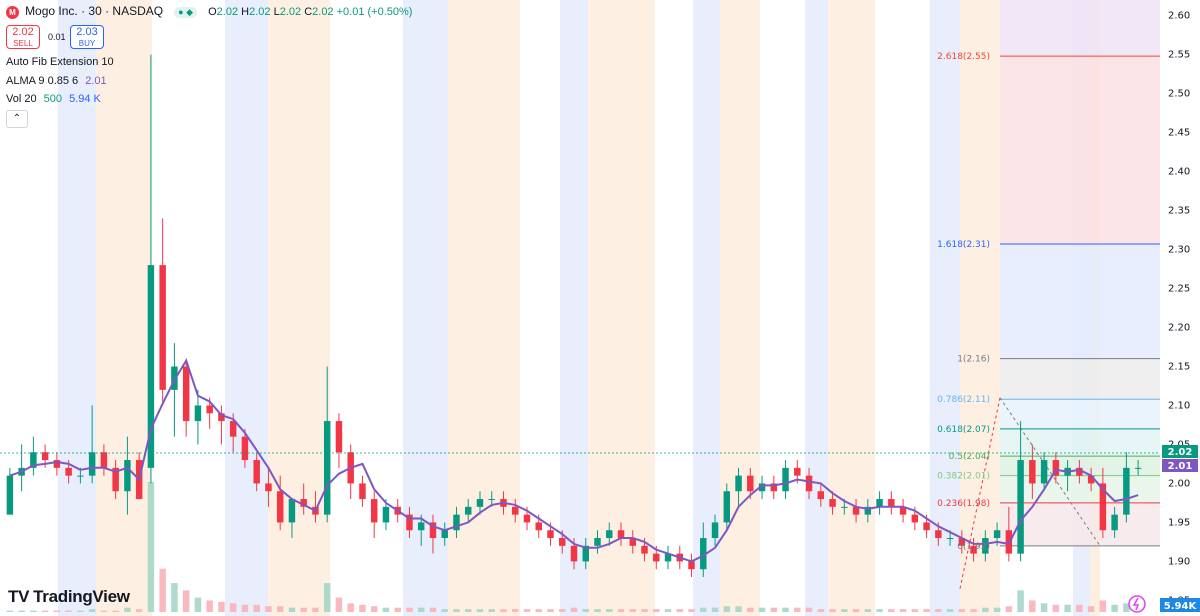 The height and width of the screenshot is (616, 1200). I want to click on indicator-fib: Auto Fib Extension 10, so click(60, 62).